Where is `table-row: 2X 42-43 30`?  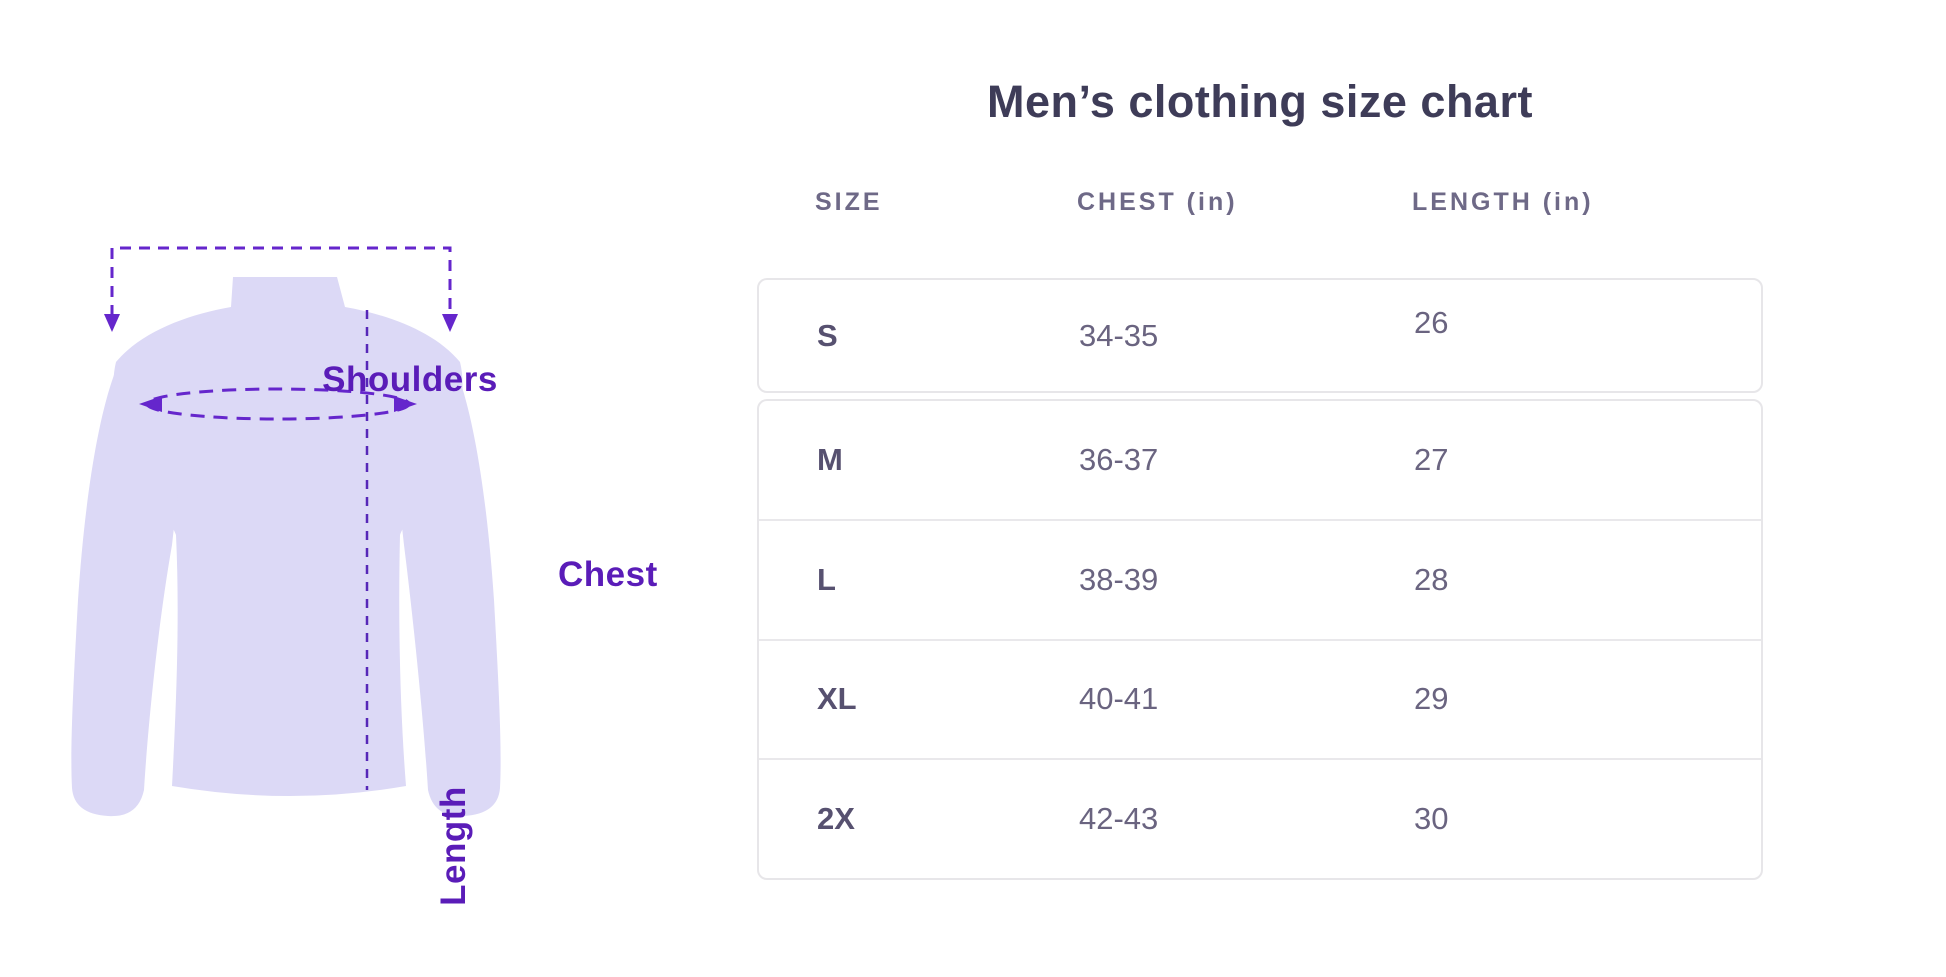 table-row: 2X 42-43 30 is located at coordinates (1260, 818).